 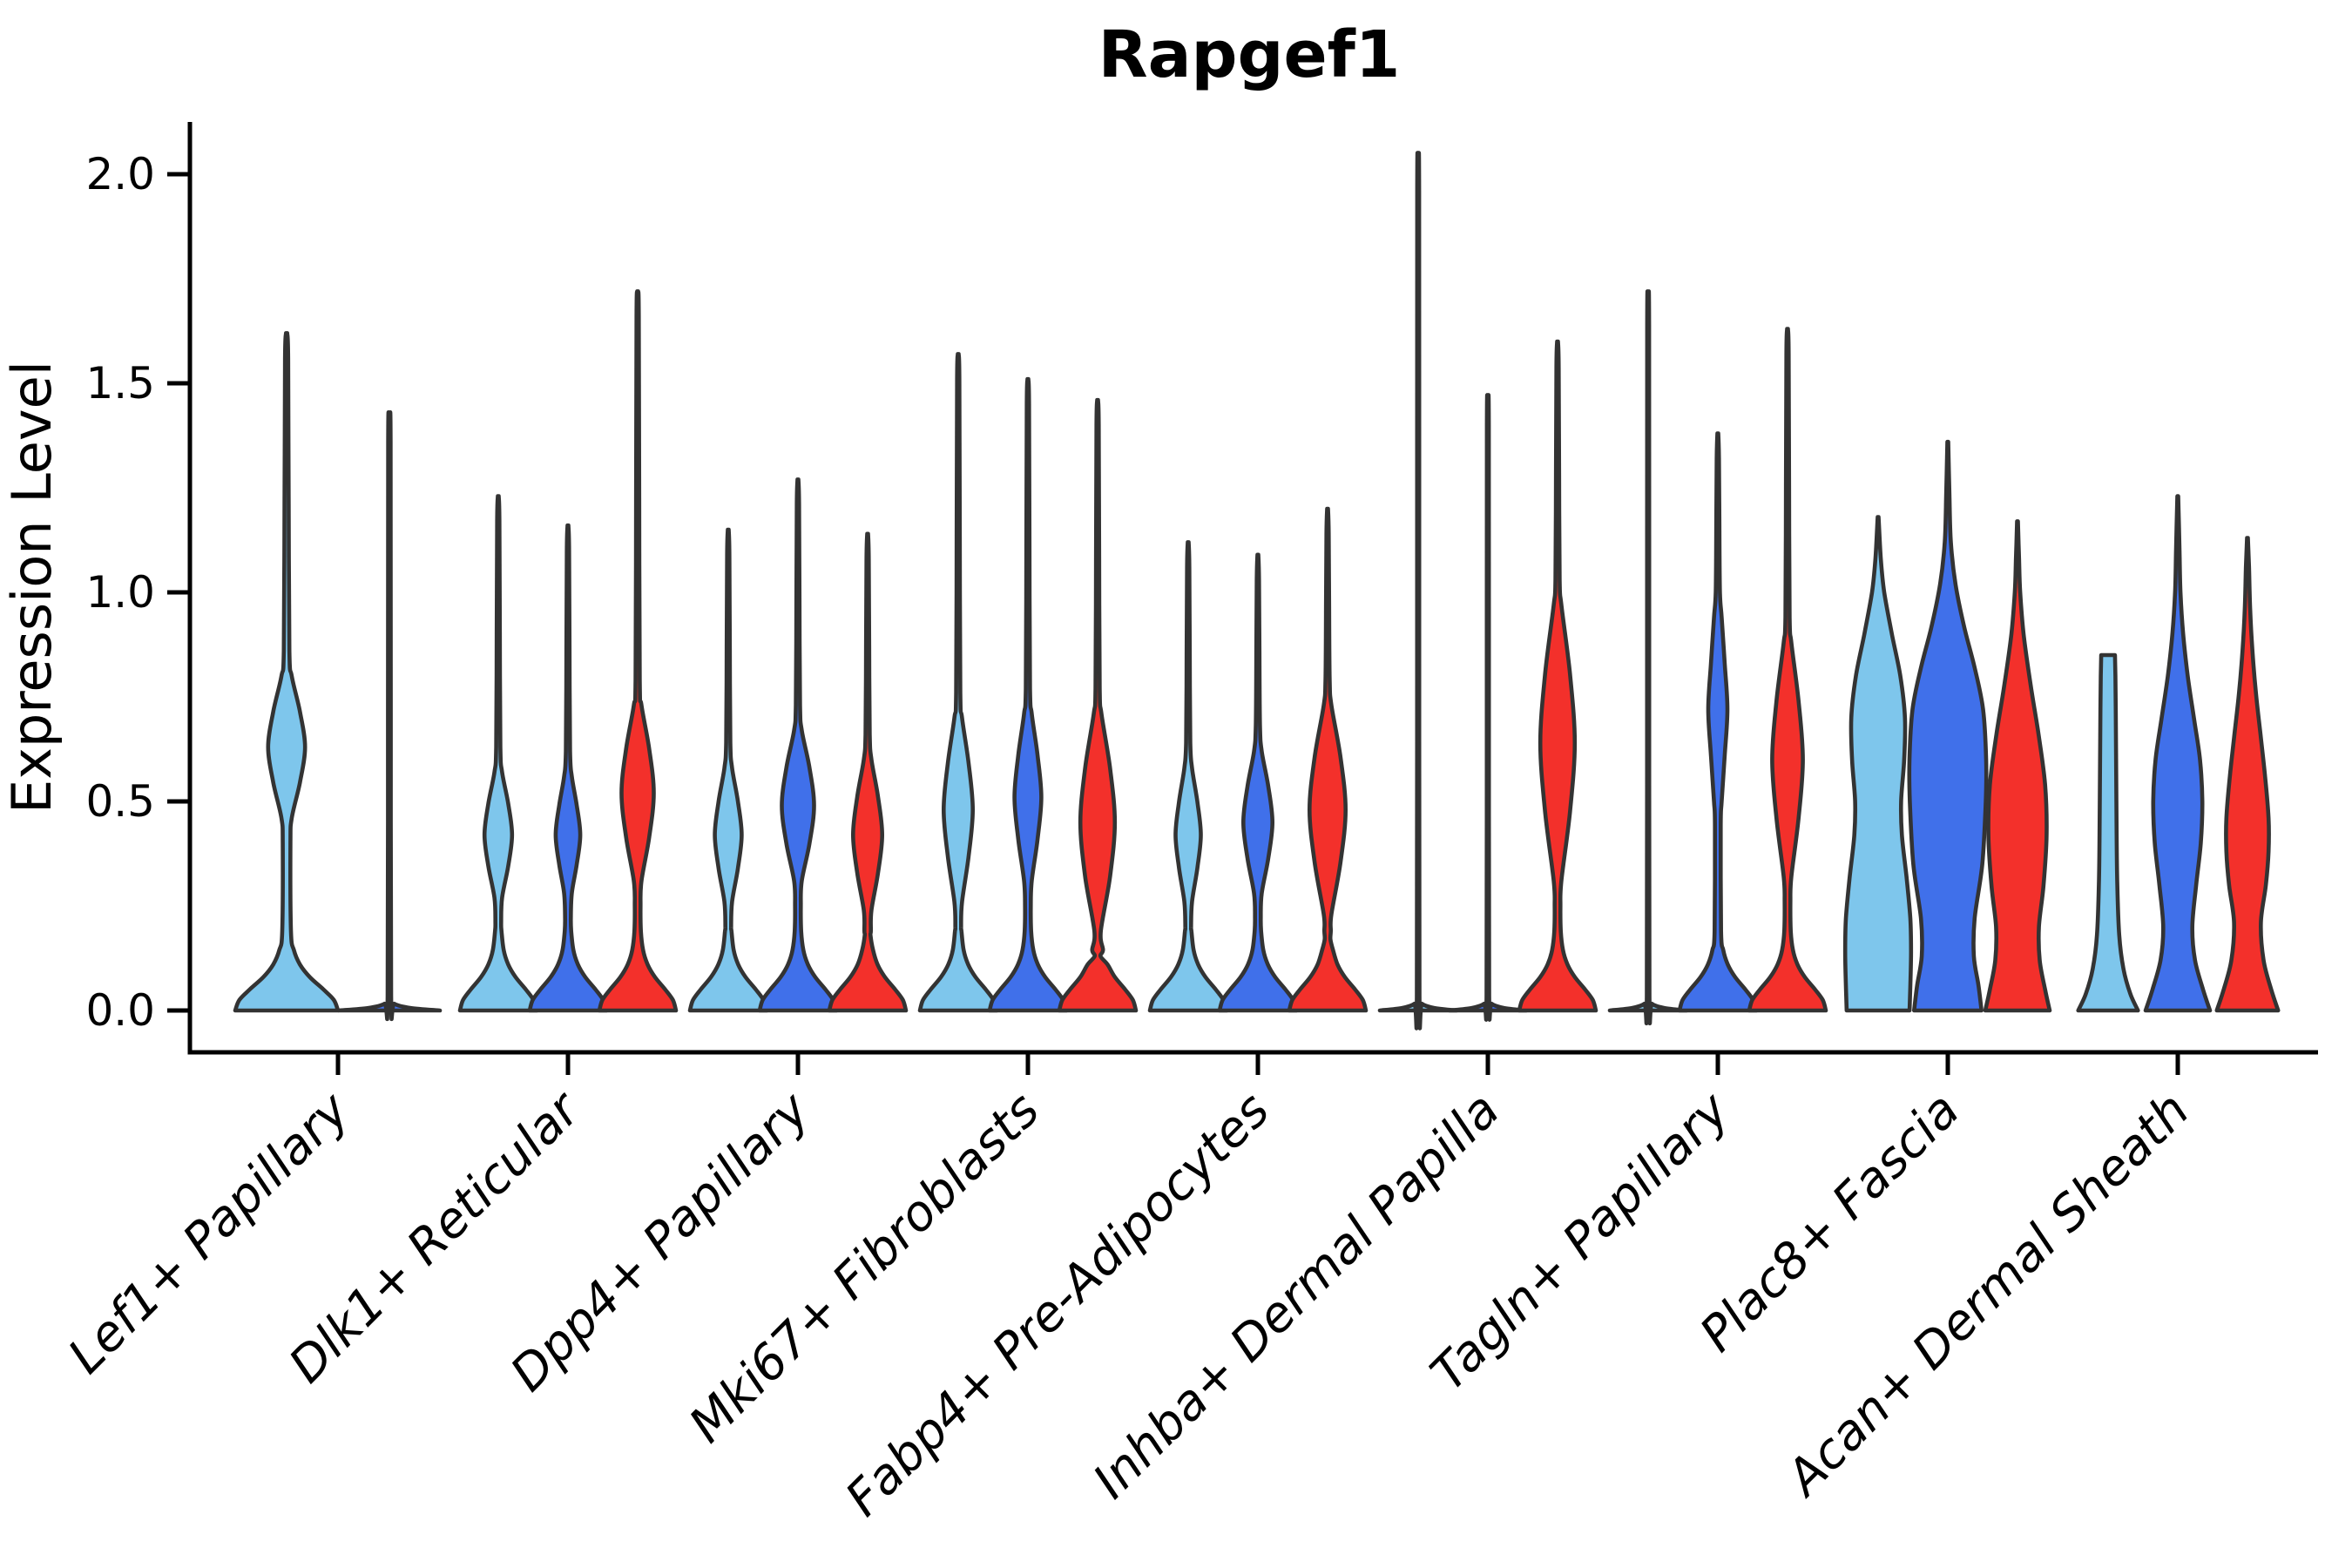 I want to click on violin-acan-dermal-sheath-s2, so click(x=2248, y=775).